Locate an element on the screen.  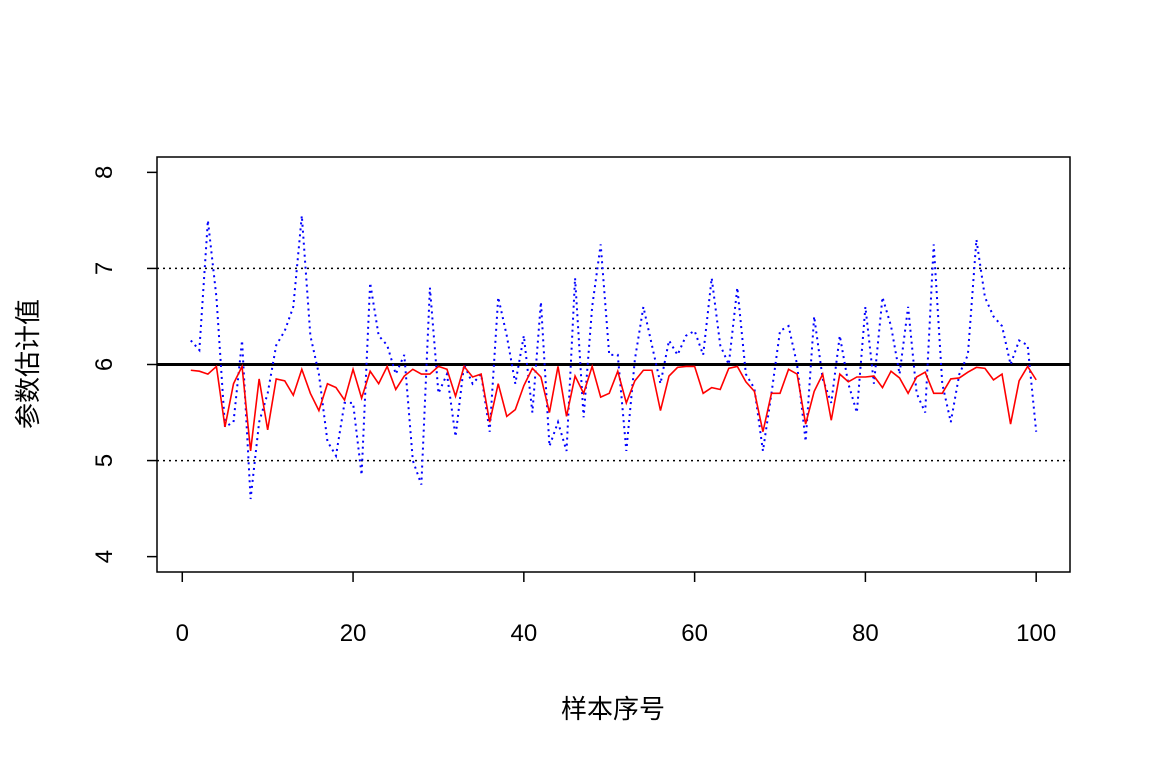
y-axis-label: 参数估计值 is located at coordinates (28, 364).